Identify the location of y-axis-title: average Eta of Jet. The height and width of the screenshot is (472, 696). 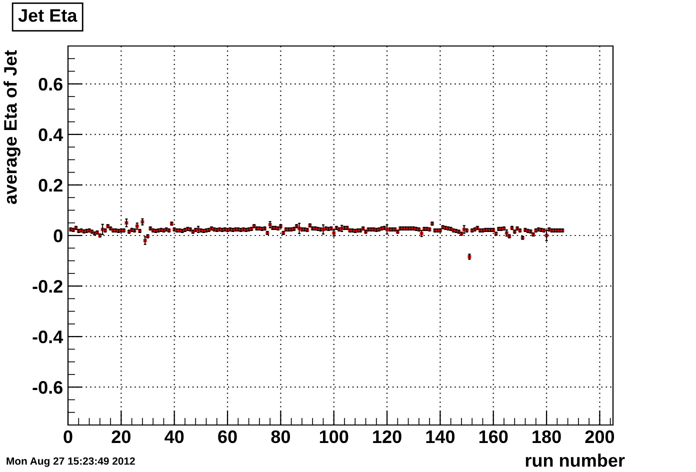
(12, 127).